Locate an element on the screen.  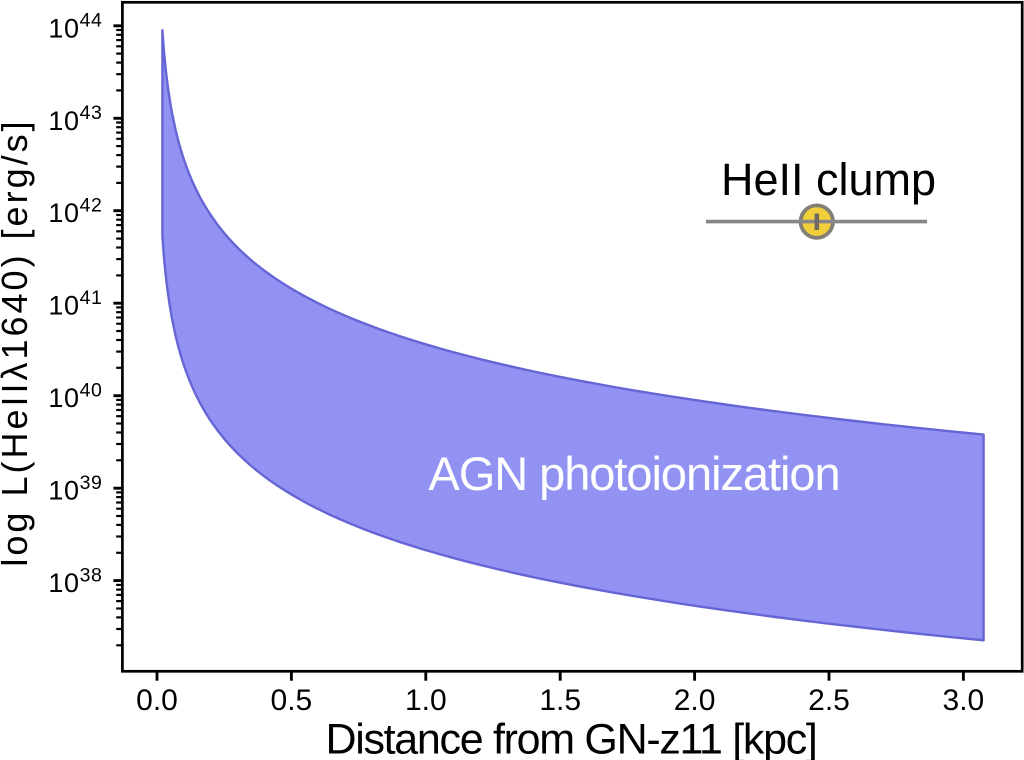
svg-text: HeII clump is located at coordinates (828, 179).